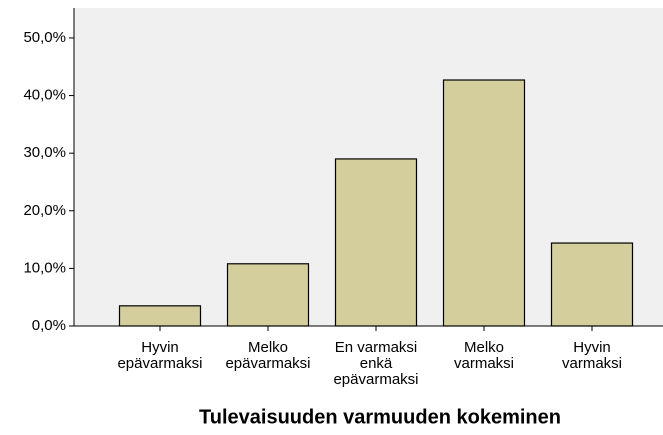  I want to click on y-tick-label: 0,0%, so click(49, 325).